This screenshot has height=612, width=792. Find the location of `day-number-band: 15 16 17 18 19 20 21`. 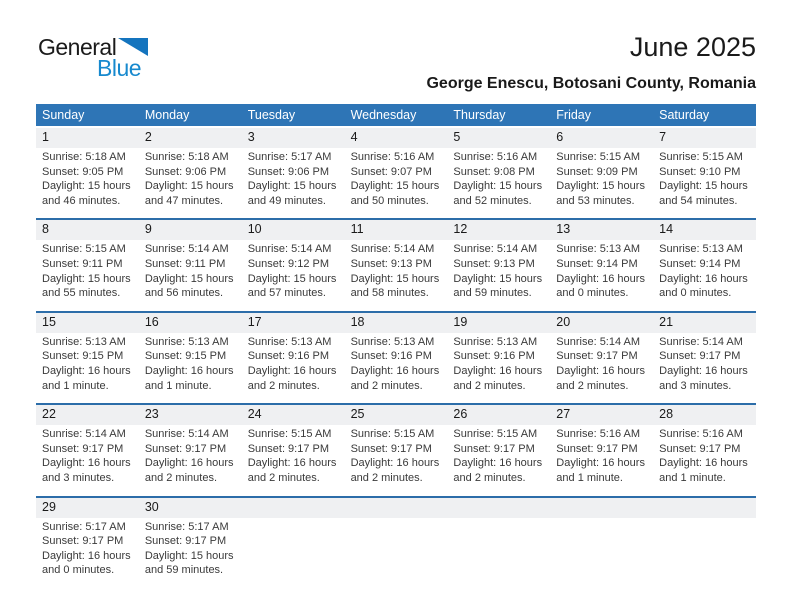

day-number-band: 15 16 17 18 19 20 21 is located at coordinates (396, 322).